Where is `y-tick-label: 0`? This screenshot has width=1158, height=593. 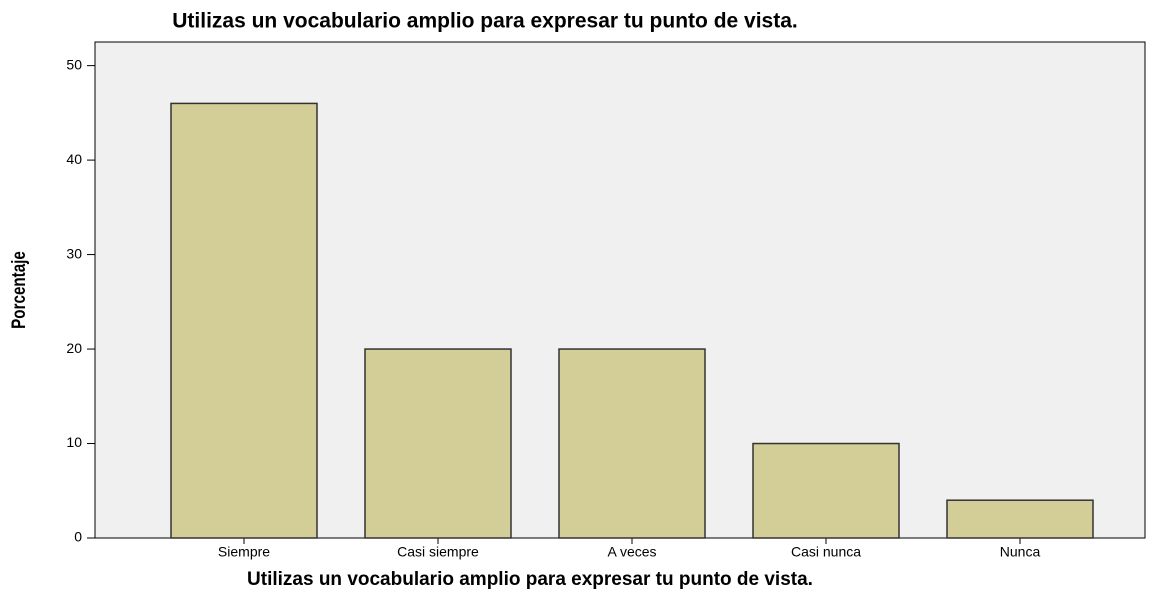 y-tick-label: 0 is located at coordinates (78, 537).